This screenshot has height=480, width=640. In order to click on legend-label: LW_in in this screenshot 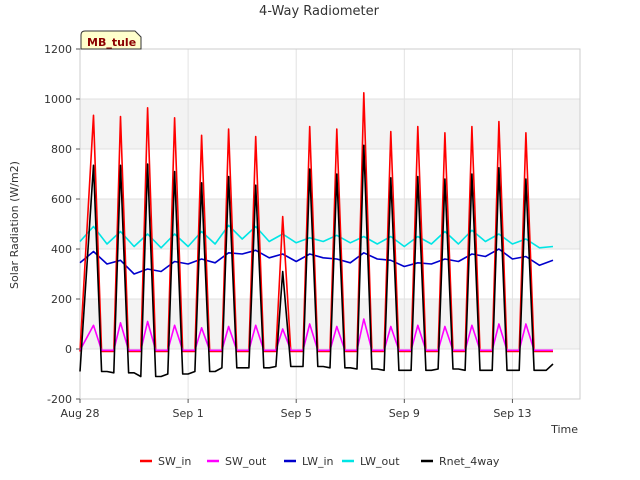, I will do `click(318, 461)`.